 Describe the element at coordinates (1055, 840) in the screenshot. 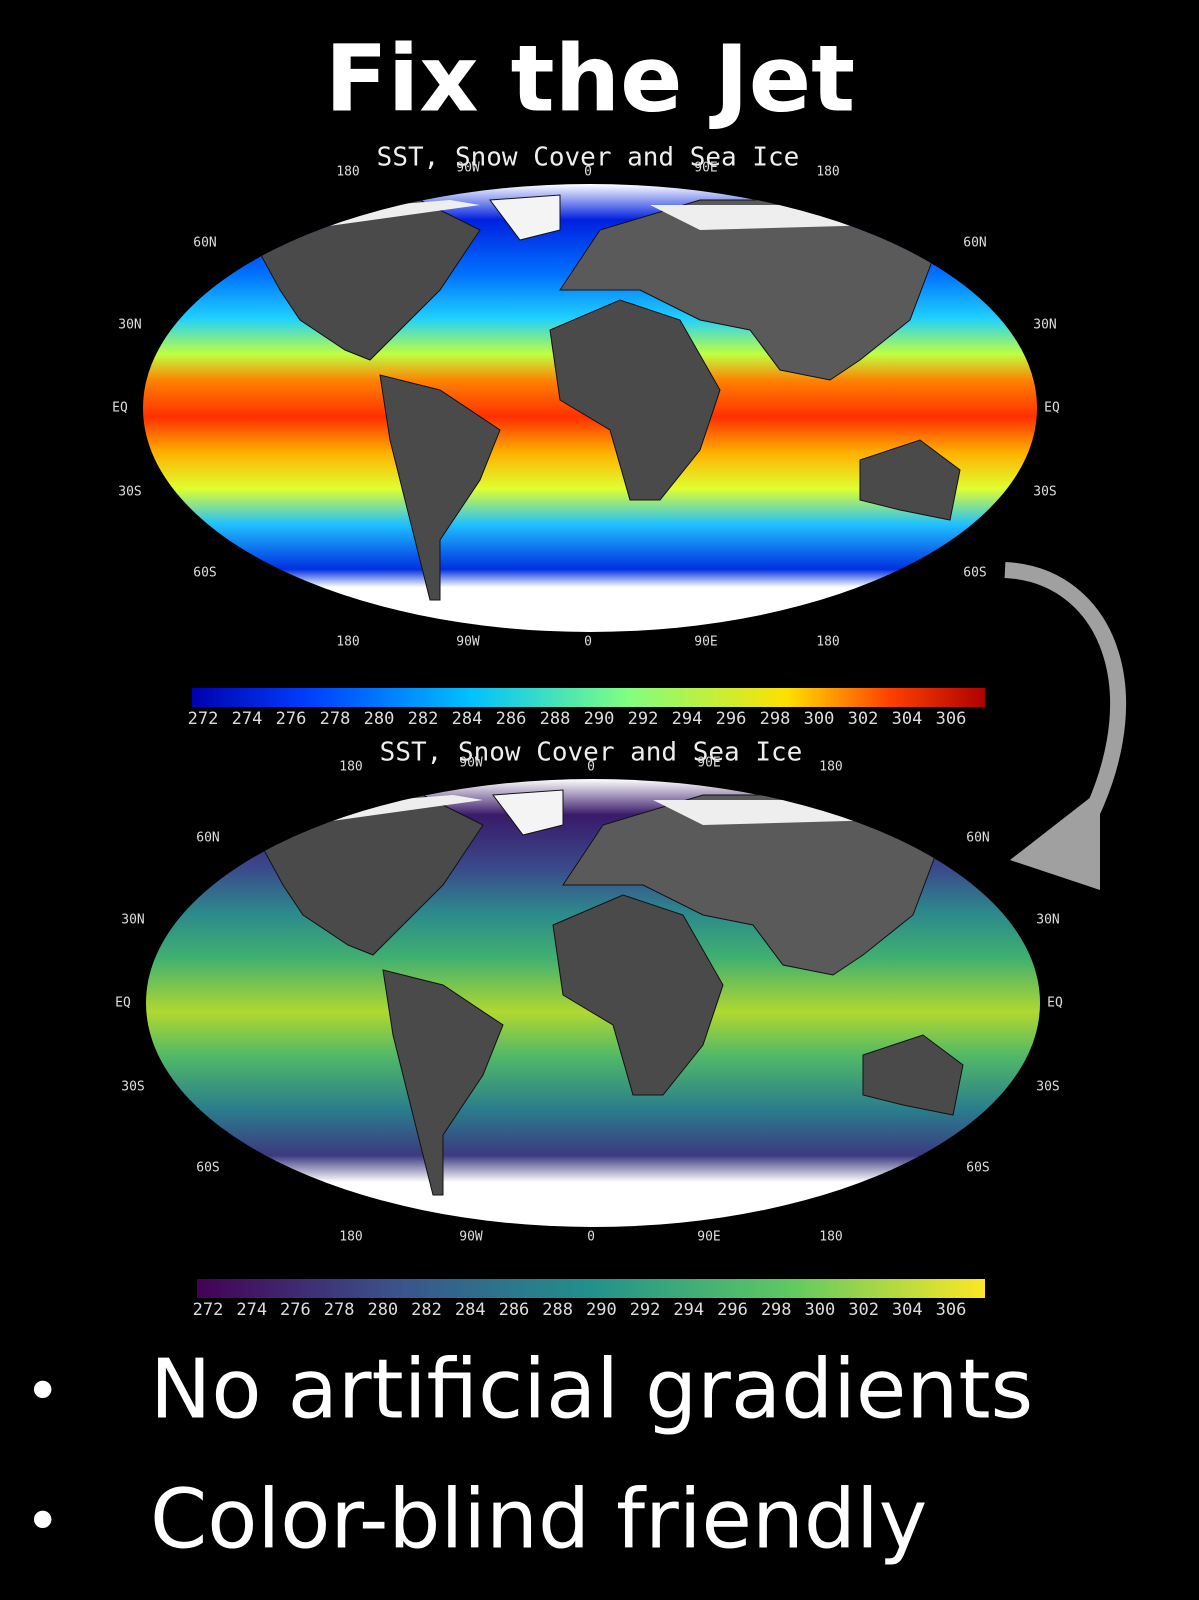

I see `arrow-head` at that location.